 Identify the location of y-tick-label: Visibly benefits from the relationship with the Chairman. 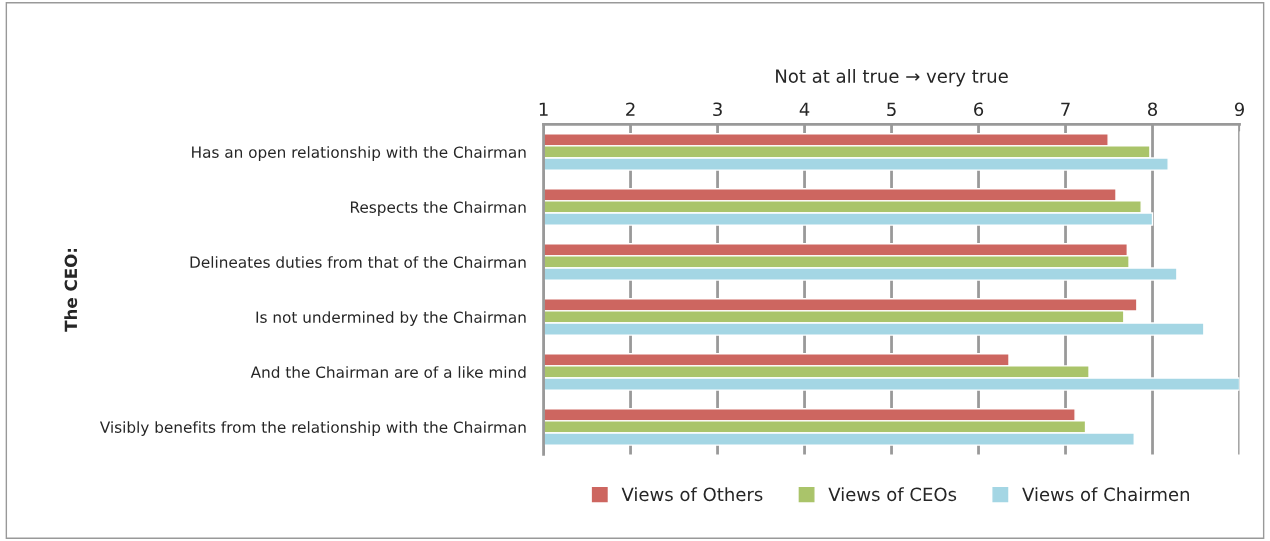
(312, 428).